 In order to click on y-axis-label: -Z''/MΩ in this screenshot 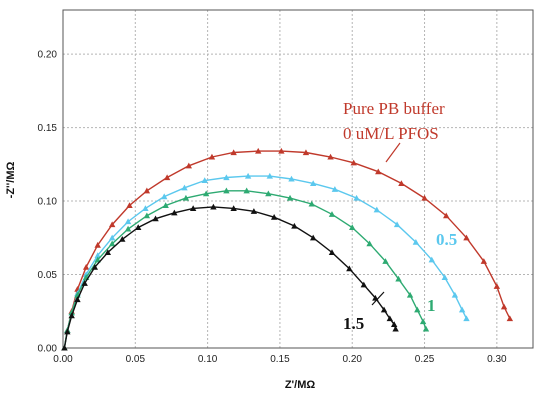, I will do `click(11, 179)`.